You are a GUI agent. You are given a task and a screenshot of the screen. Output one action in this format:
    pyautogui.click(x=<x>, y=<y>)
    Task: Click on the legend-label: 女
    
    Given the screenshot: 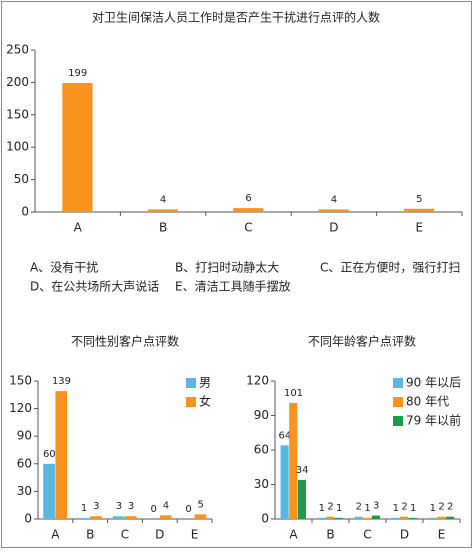 What is the action you would take?
    pyautogui.click(x=205, y=401)
    